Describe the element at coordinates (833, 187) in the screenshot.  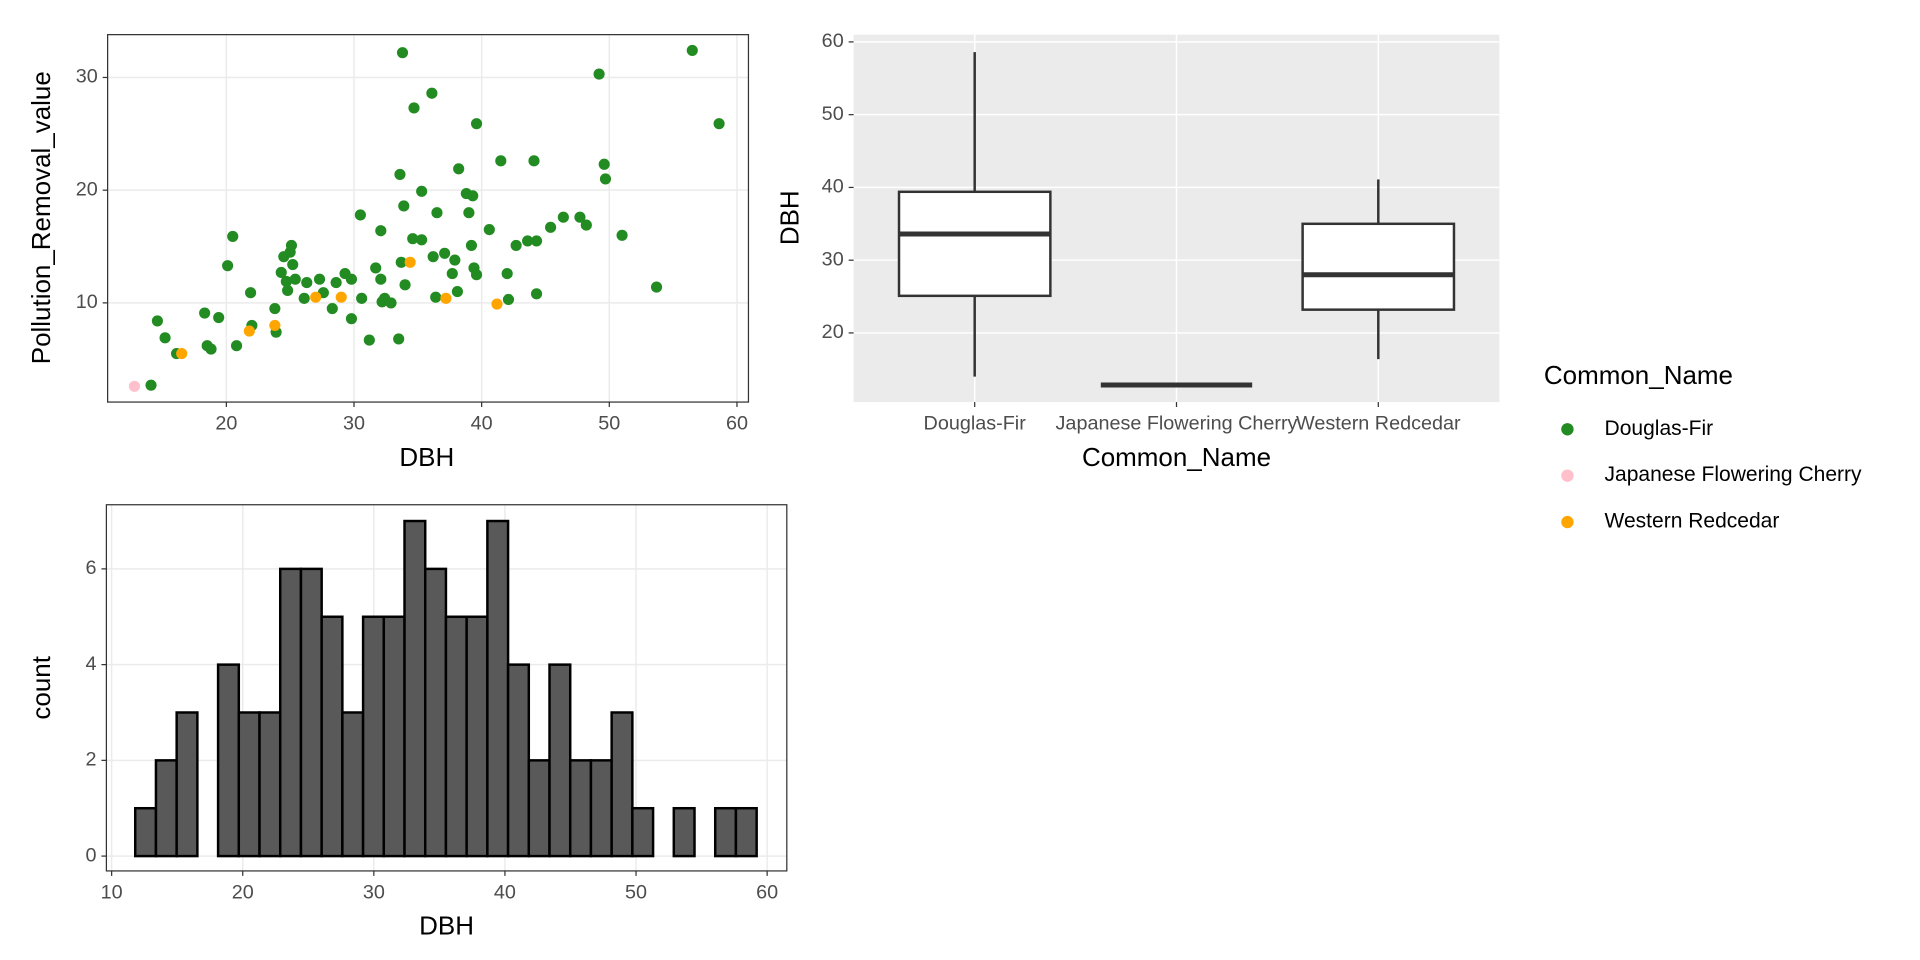
I see `y-tick-label: 40` at that location.